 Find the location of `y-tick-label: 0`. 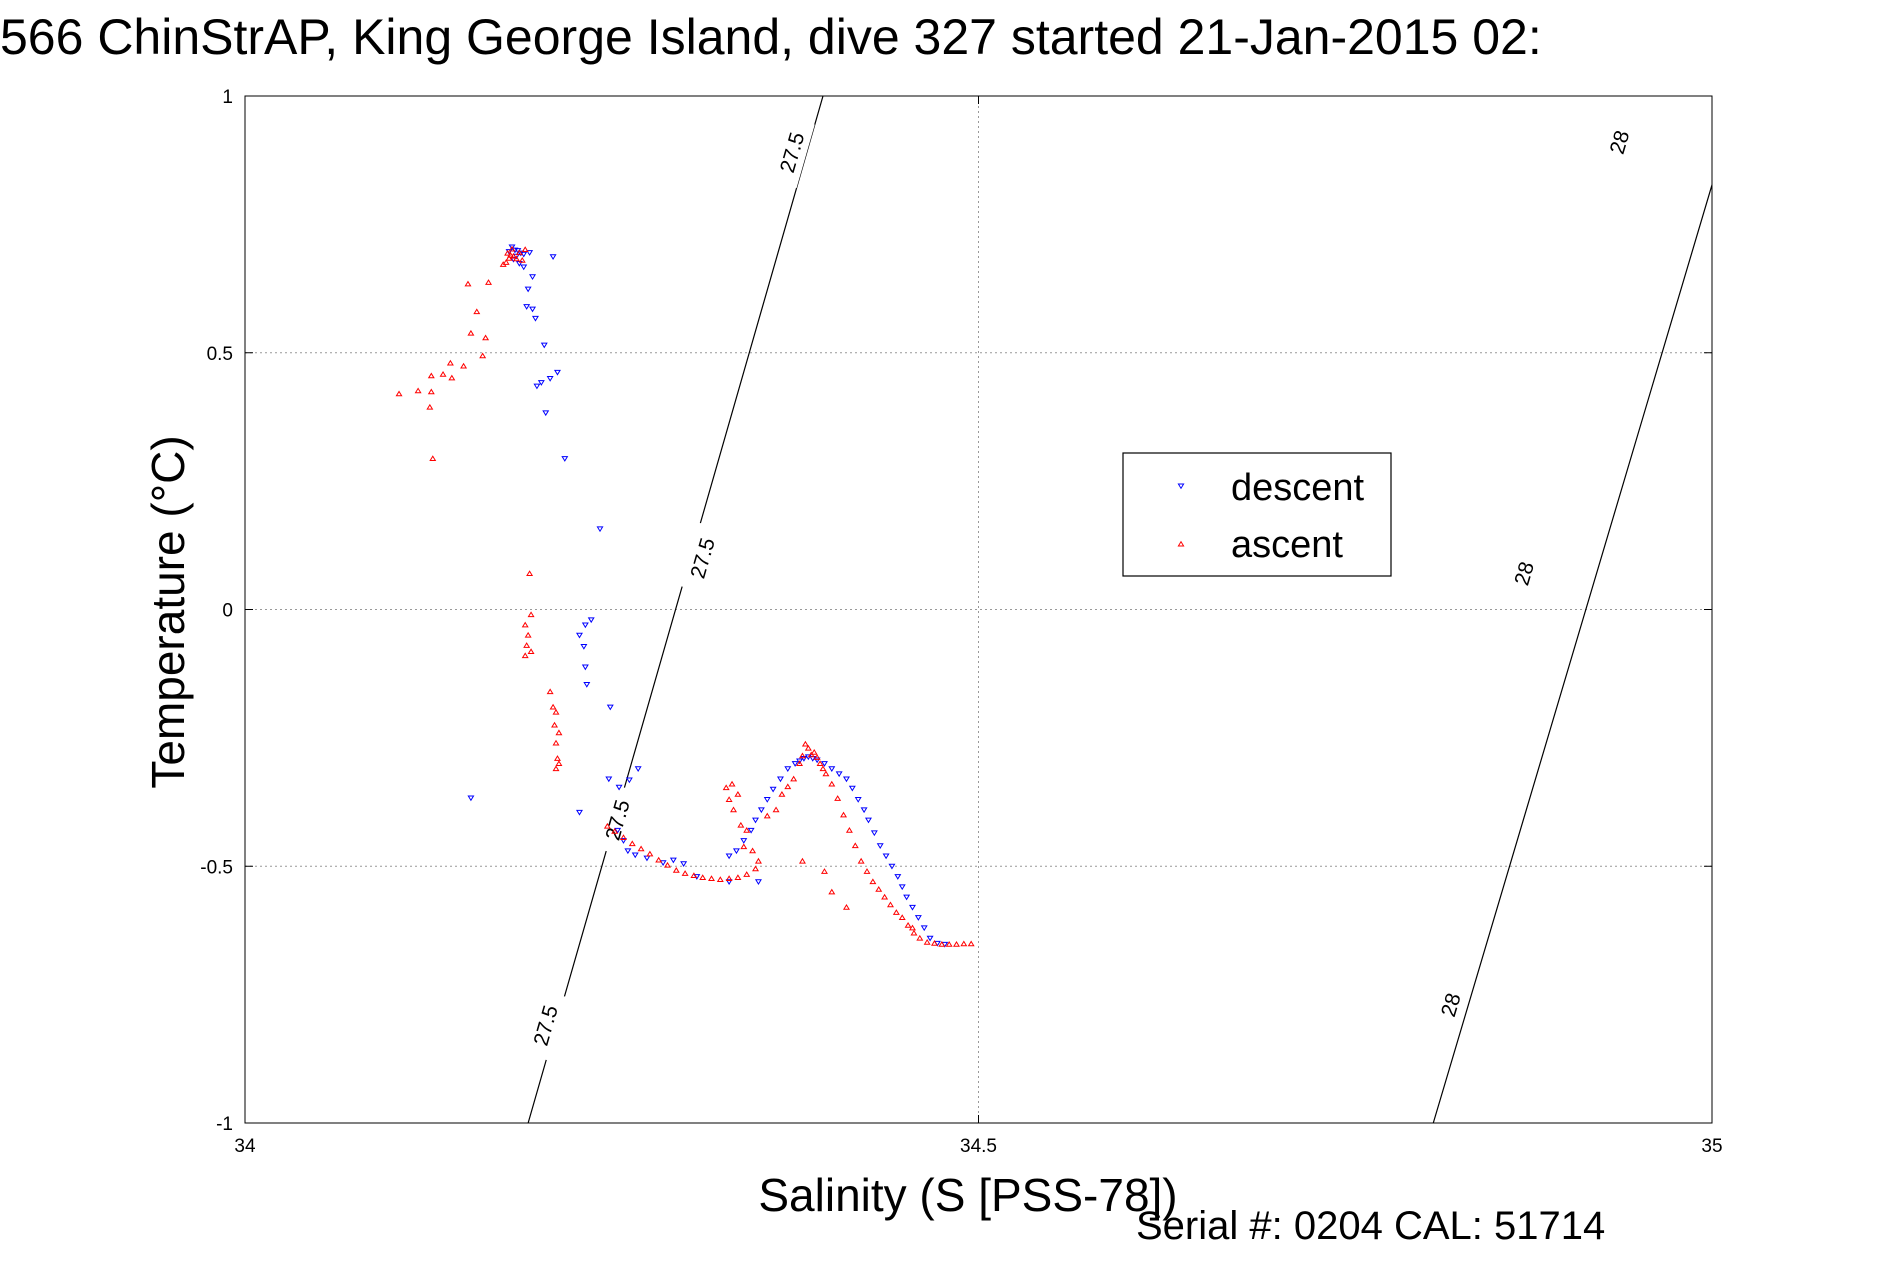

y-tick-label: 0 is located at coordinates (227, 611).